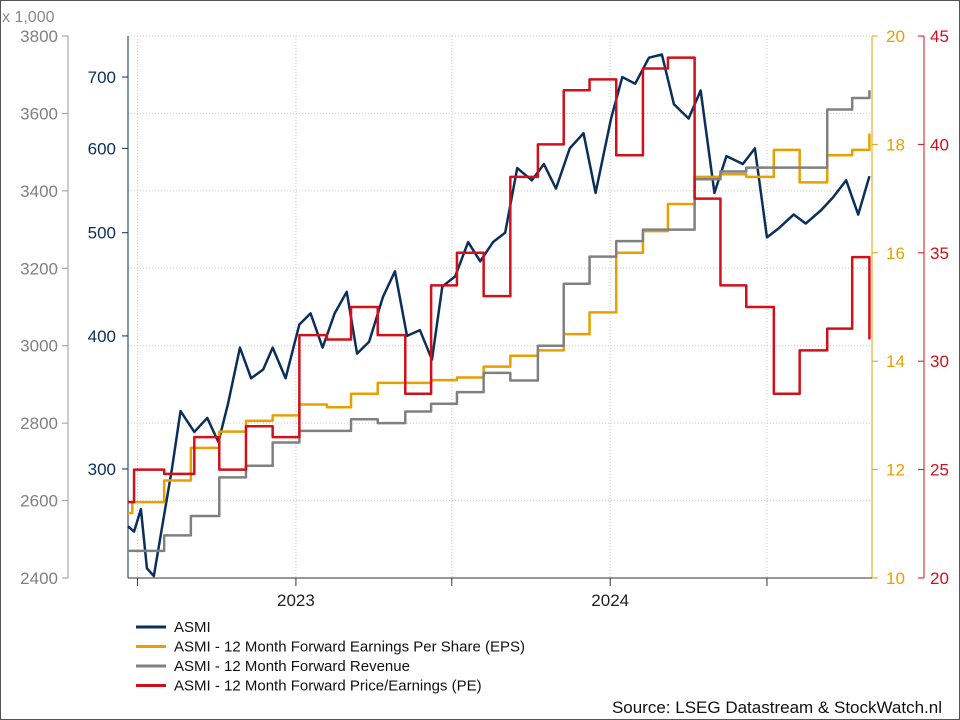  Describe the element at coordinates (39, 36) in the screenshot. I see `revenue-tick-label: 3800` at that location.